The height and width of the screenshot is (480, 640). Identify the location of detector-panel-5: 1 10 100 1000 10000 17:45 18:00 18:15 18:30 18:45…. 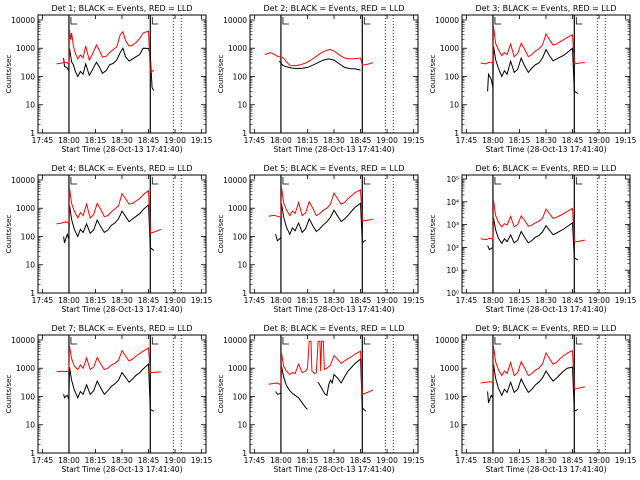
(321, 239).